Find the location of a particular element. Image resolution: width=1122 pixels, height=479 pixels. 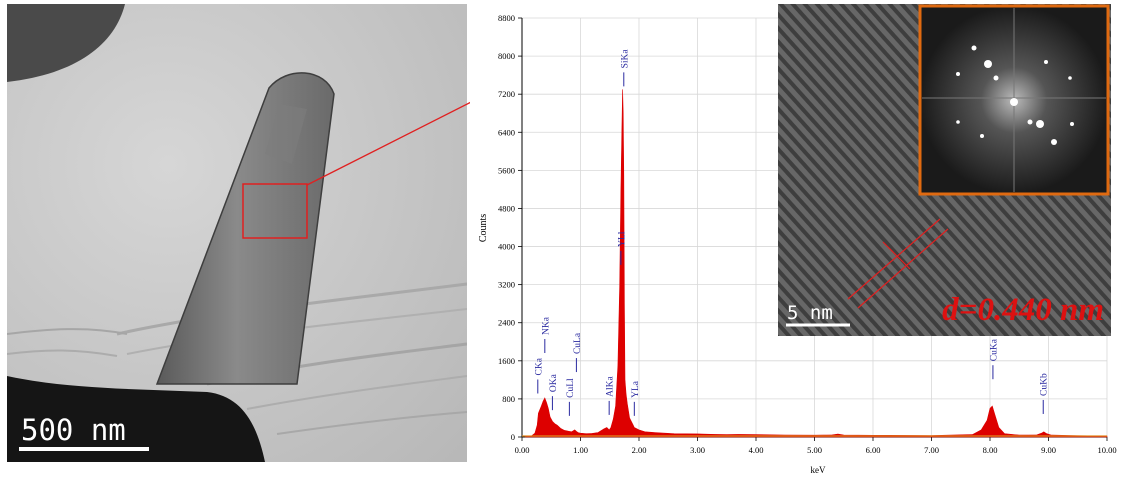

x-axis-label: keV is located at coordinates (818, 470).